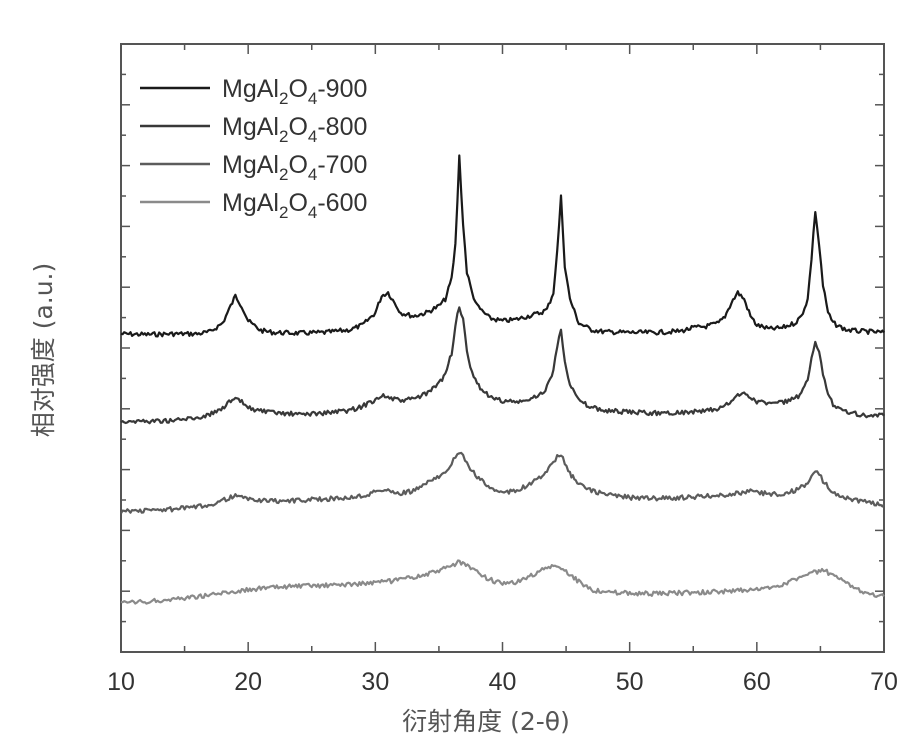  Describe the element at coordinates (630, 682) in the screenshot. I see `x-tick-label: 50` at that location.